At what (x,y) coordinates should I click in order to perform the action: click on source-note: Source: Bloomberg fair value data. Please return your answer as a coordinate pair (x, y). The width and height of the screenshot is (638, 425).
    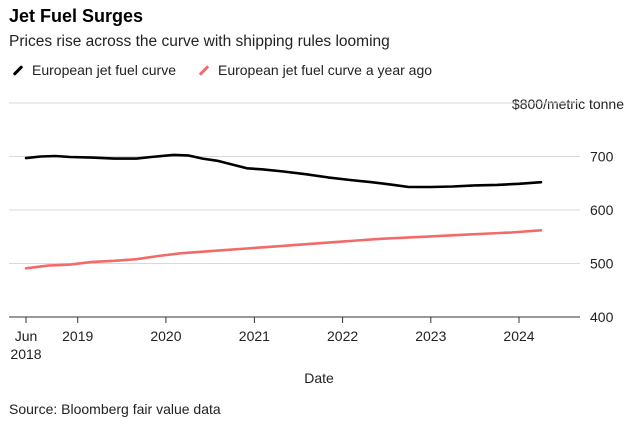
    Looking at the image, I should click on (115, 409).